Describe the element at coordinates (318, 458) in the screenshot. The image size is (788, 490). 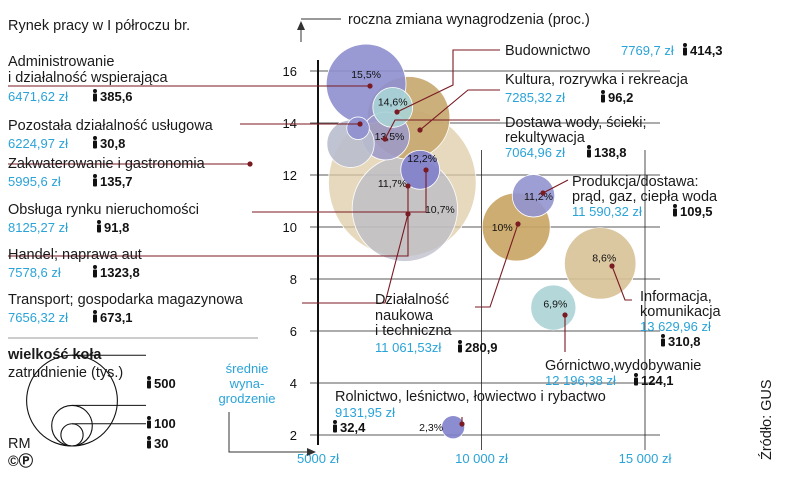
I see `x-tick-label: 5000 zł` at that location.